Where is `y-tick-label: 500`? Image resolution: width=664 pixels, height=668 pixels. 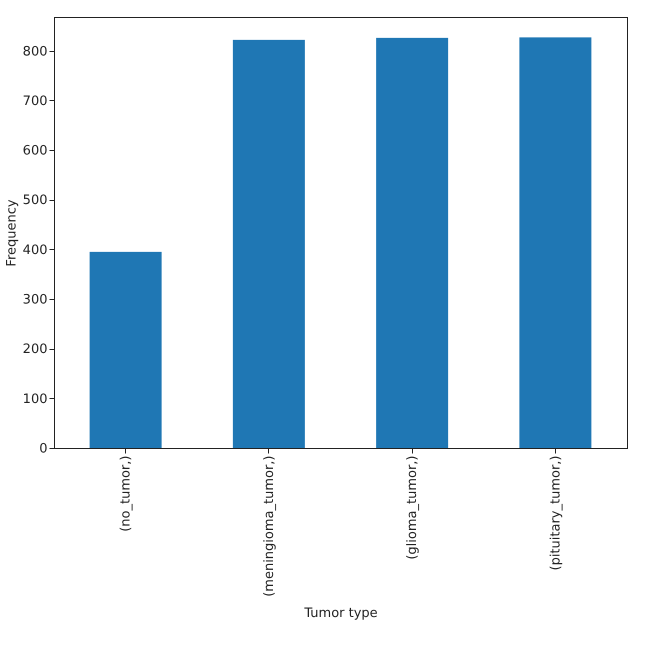 y-tick-label: 500 is located at coordinates (35, 200).